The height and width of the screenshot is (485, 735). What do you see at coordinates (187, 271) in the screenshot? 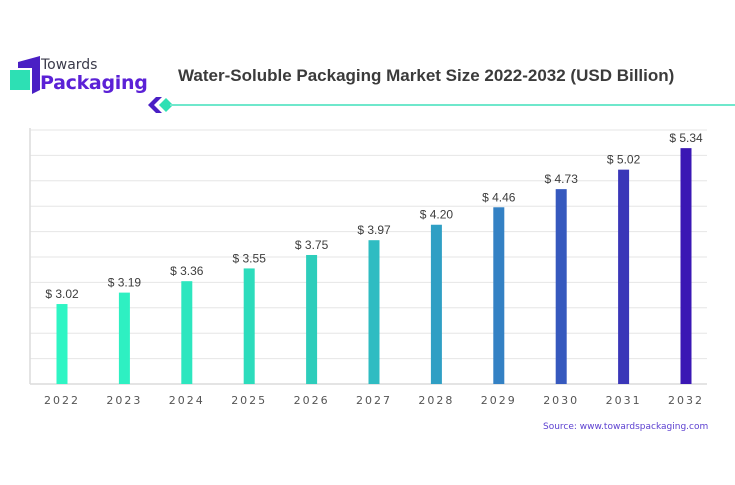
I see `data-label-2024: $ 3.36` at bounding box center [187, 271].